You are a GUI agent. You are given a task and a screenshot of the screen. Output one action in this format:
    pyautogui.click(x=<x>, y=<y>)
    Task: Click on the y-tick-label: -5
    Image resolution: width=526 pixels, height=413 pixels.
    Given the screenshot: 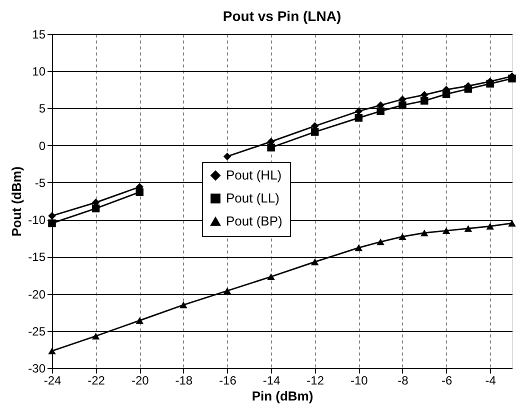 What is the action you would take?
    pyautogui.click(x=40, y=183)
    